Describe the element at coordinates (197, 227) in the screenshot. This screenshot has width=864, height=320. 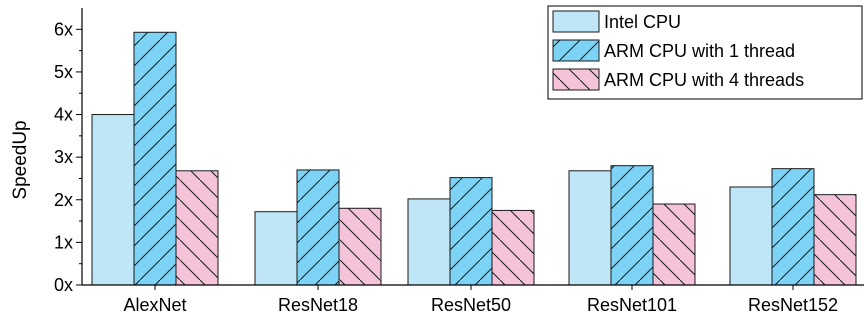
I see `bar-alexnet-arm-cpu-with-4-threads-hatch` at that location.